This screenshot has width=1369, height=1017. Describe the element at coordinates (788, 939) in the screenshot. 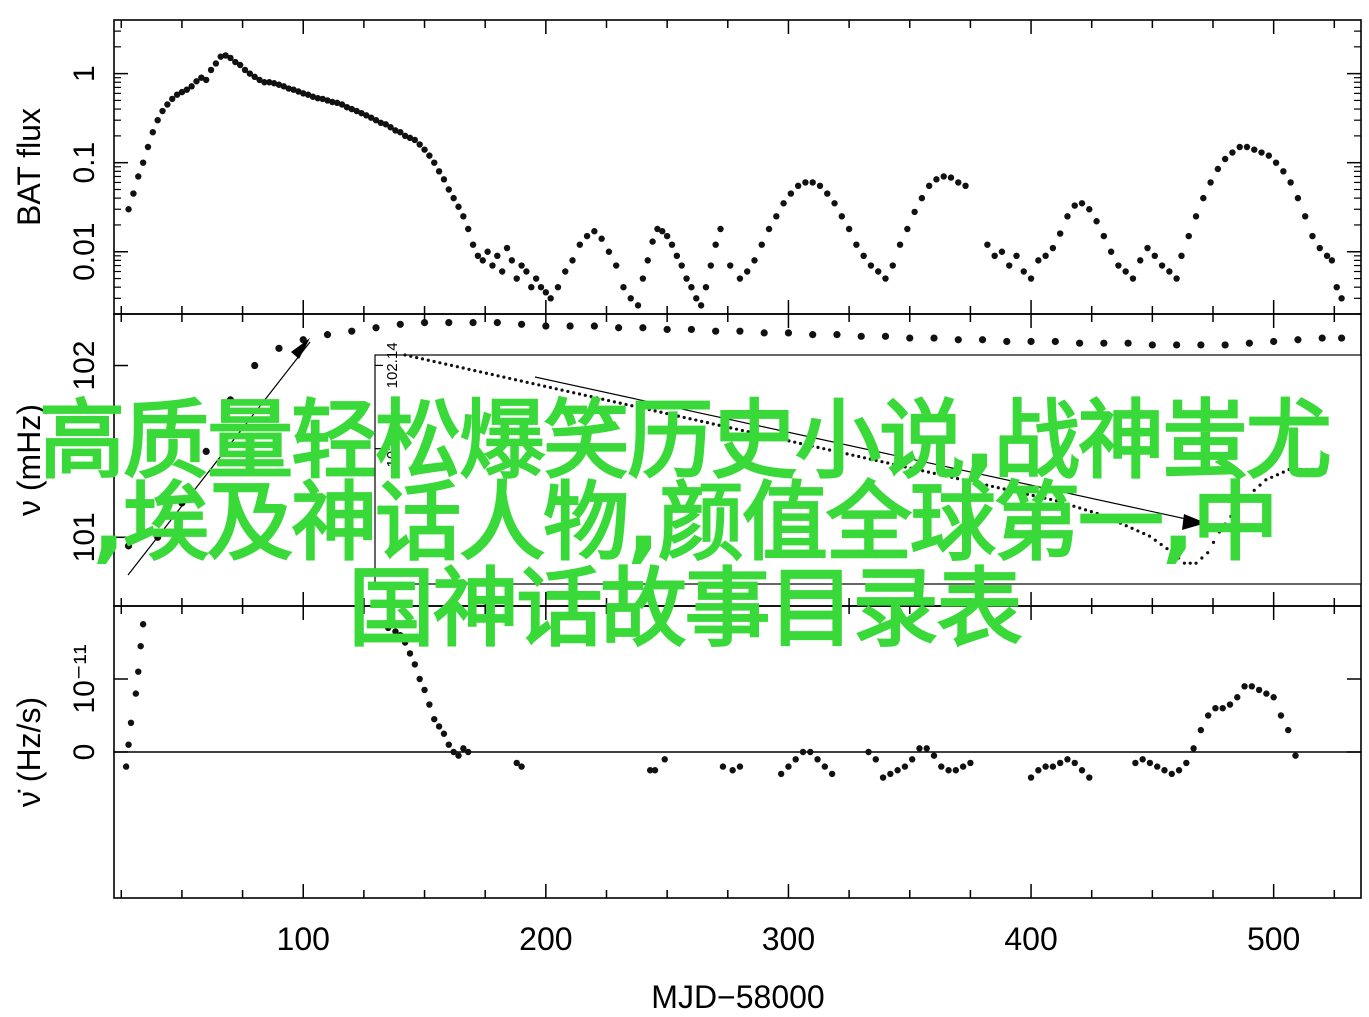

I see `x-tick-label: 300` at that location.